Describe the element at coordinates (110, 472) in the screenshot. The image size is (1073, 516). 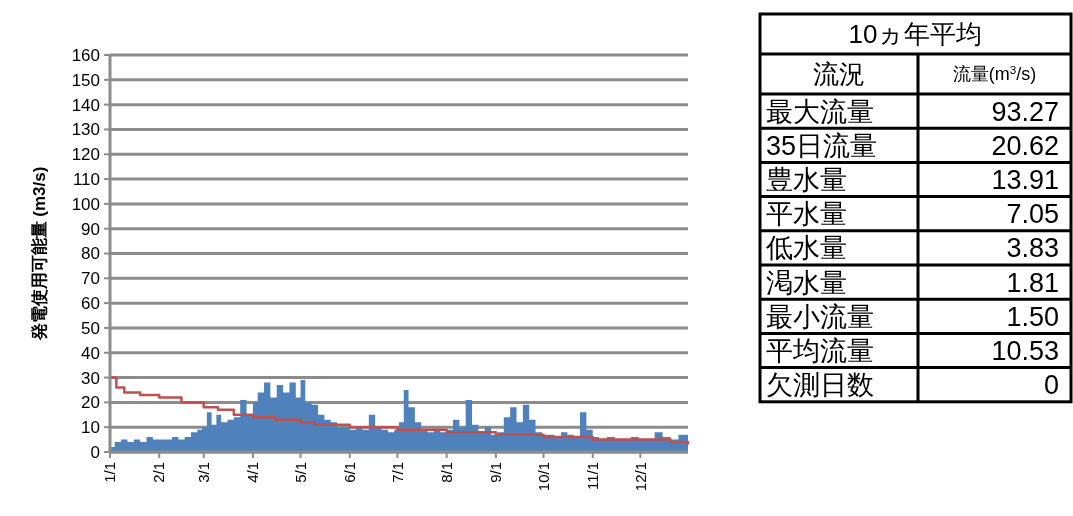
I see `x-tick-label: 1/1` at that location.